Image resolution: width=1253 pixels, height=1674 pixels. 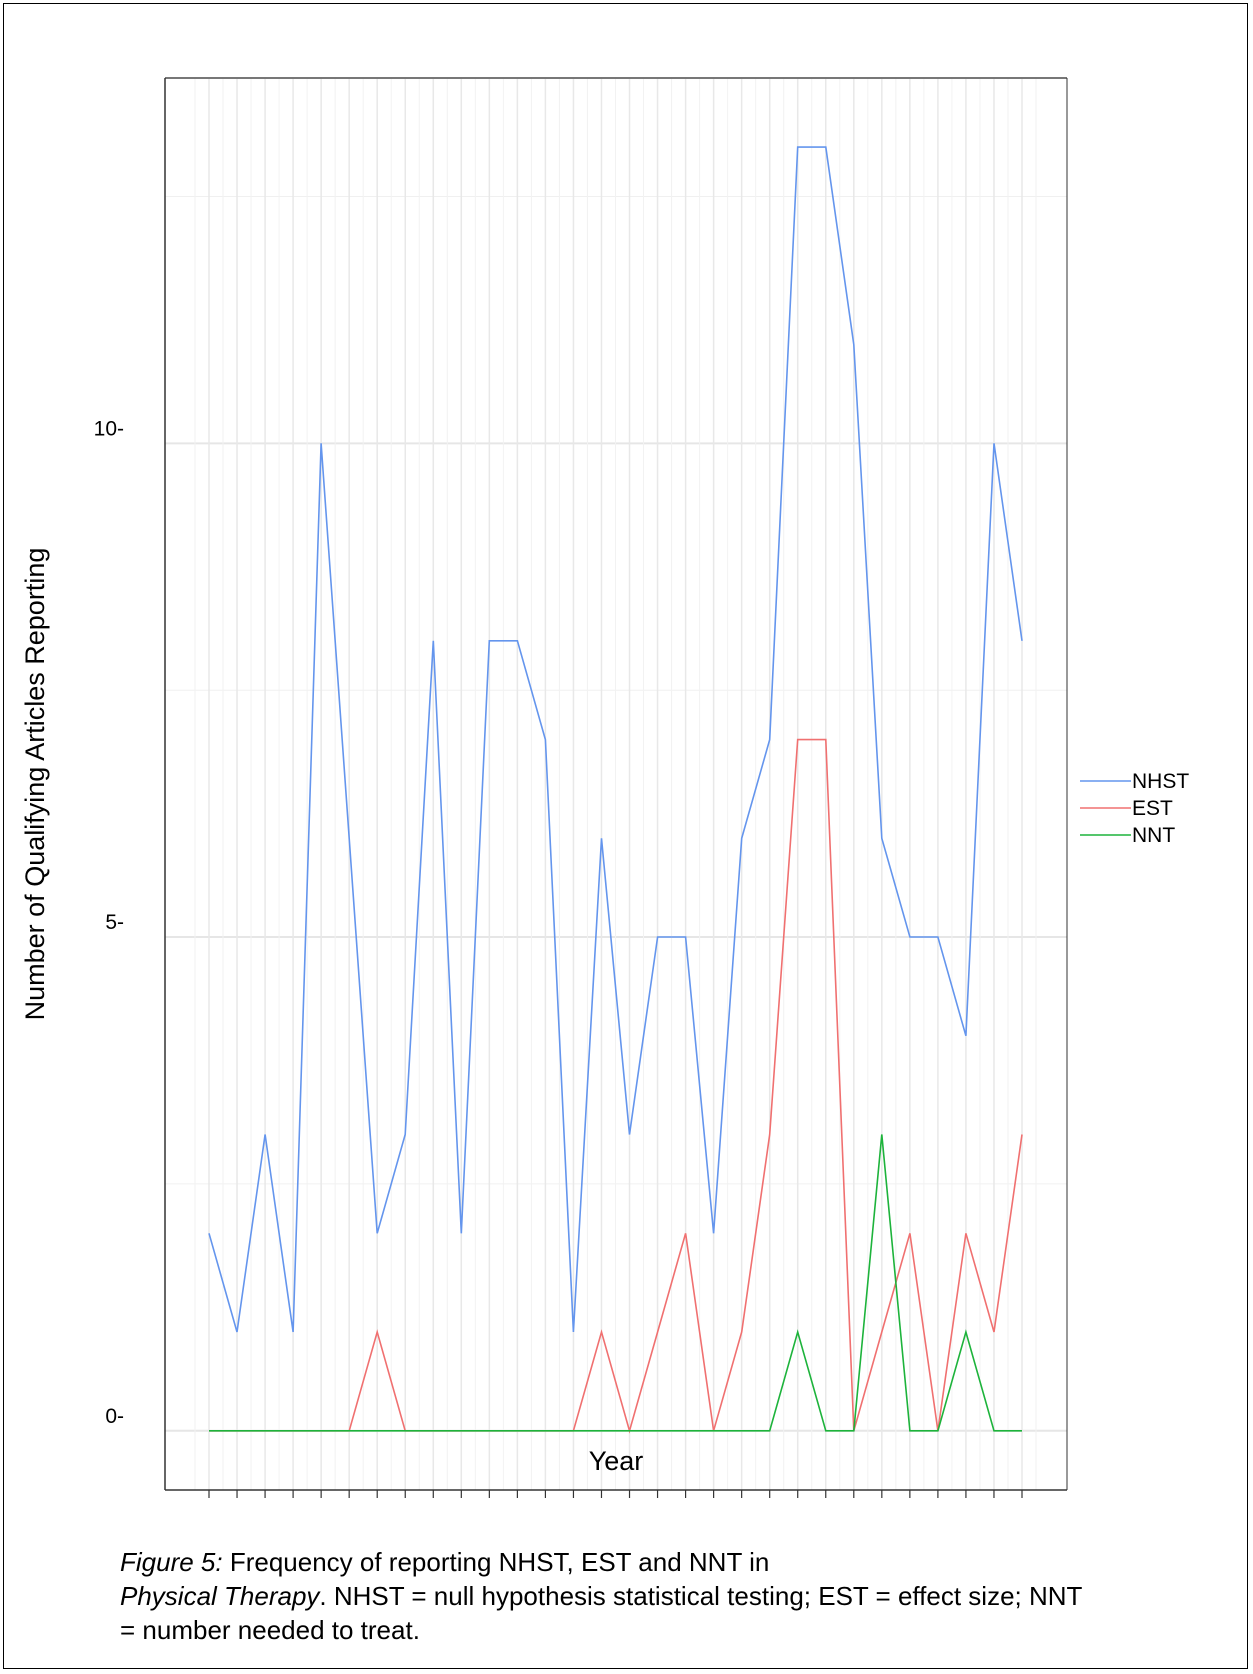 I want to click on legend-label-nhst: NHST, so click(x=1160, y=781).